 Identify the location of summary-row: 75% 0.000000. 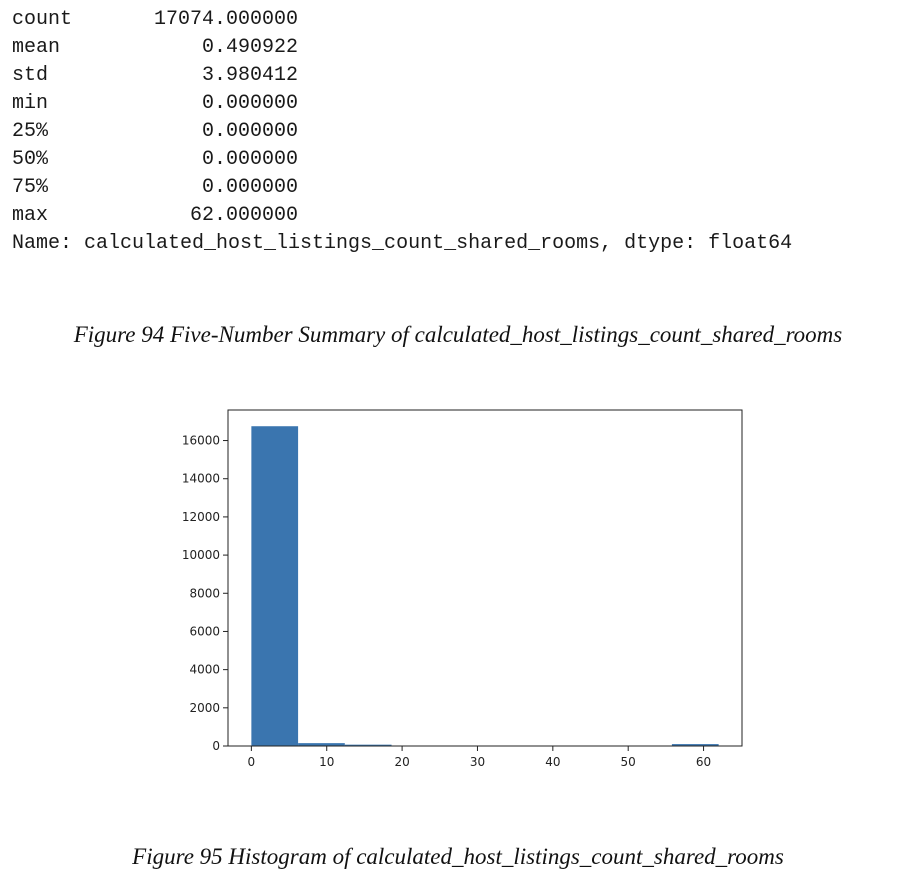
(402, 188).